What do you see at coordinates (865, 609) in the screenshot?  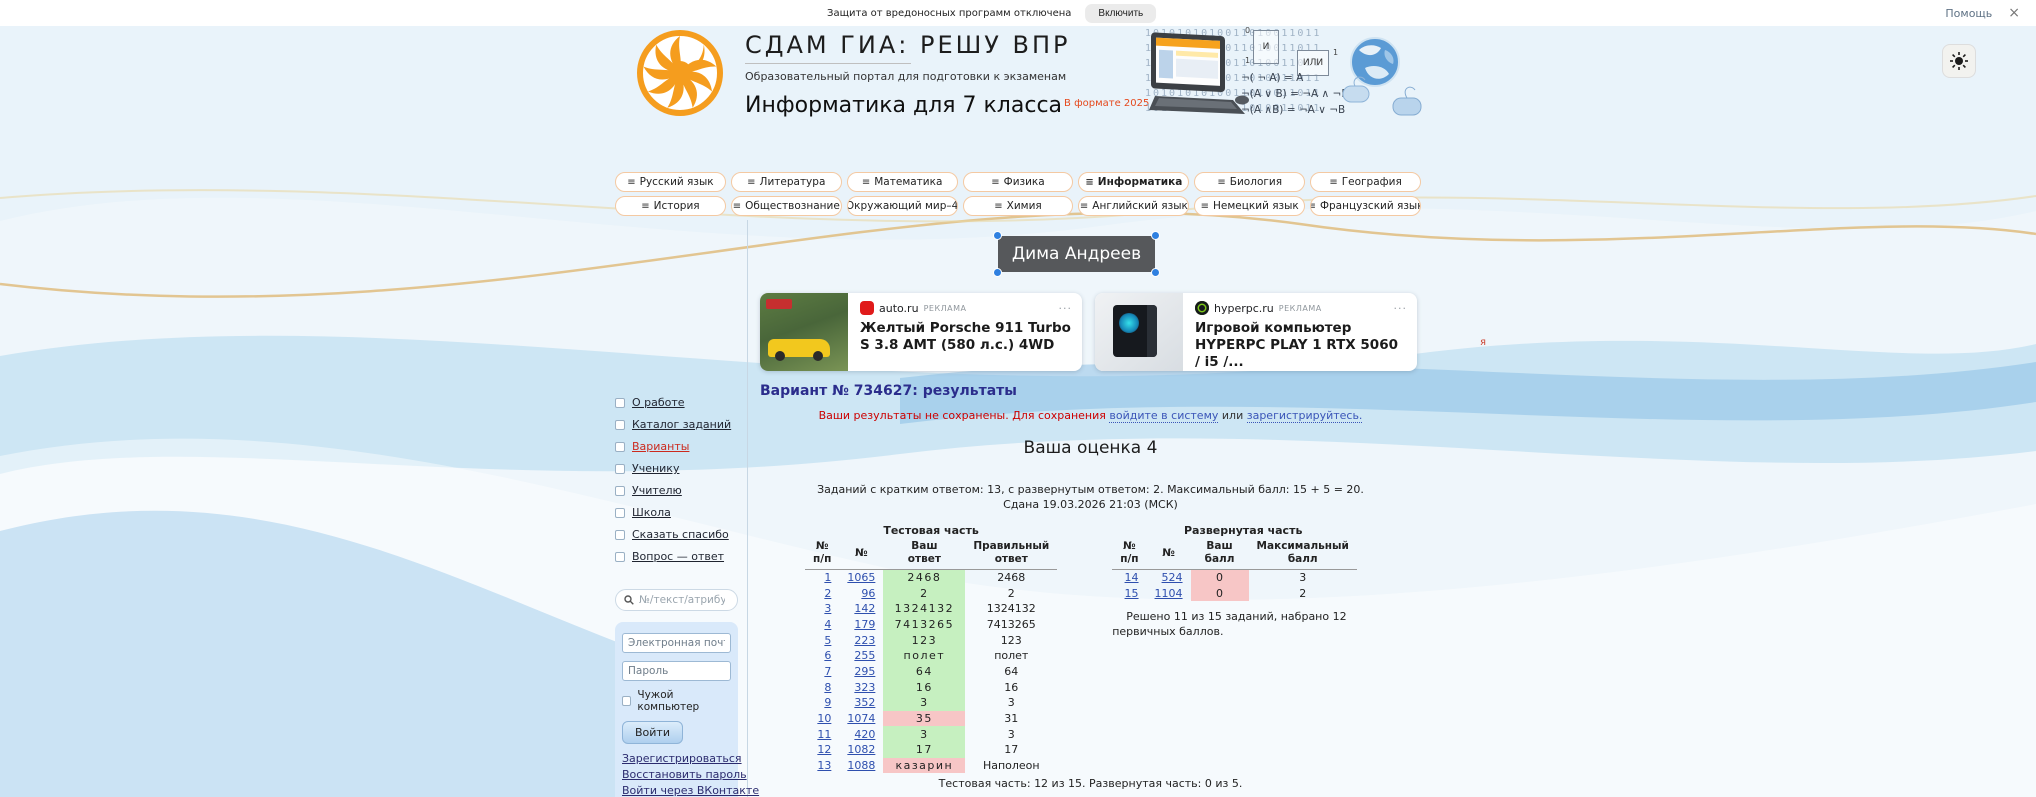 I see `task-id-link: 142` at bounding box center [865, 609].